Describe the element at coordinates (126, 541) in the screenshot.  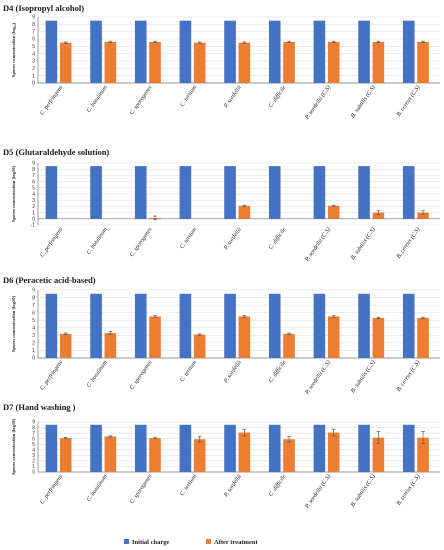
I see `legend-swatch-initial-charge` at that location.